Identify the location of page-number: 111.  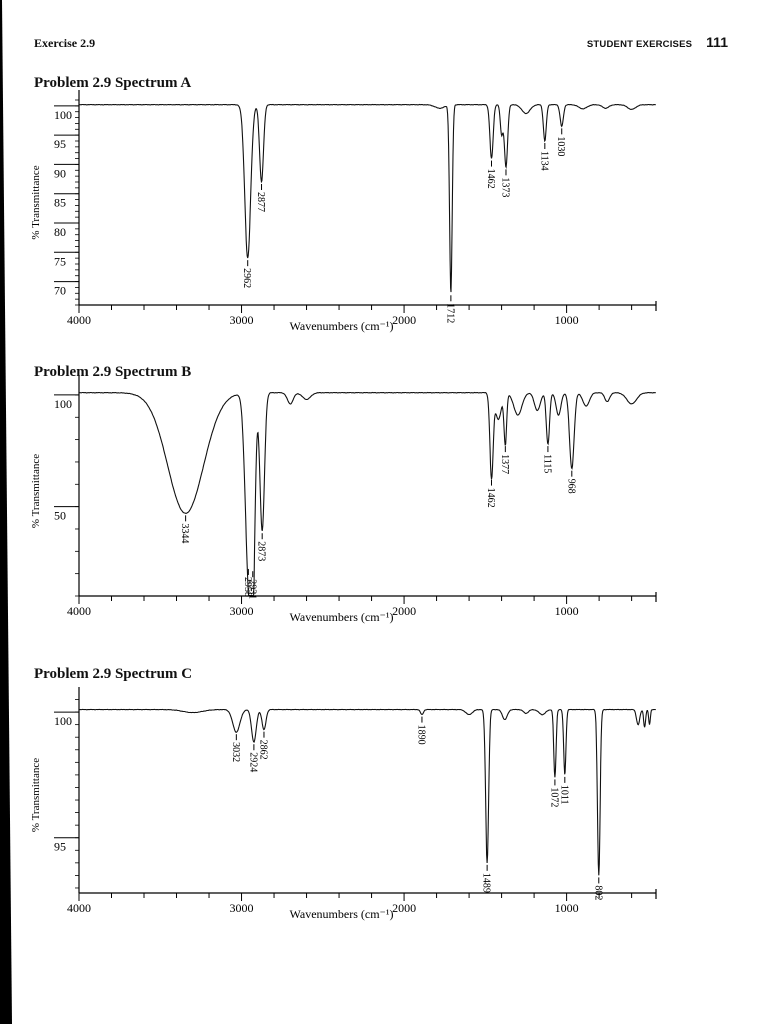
(717, 42).